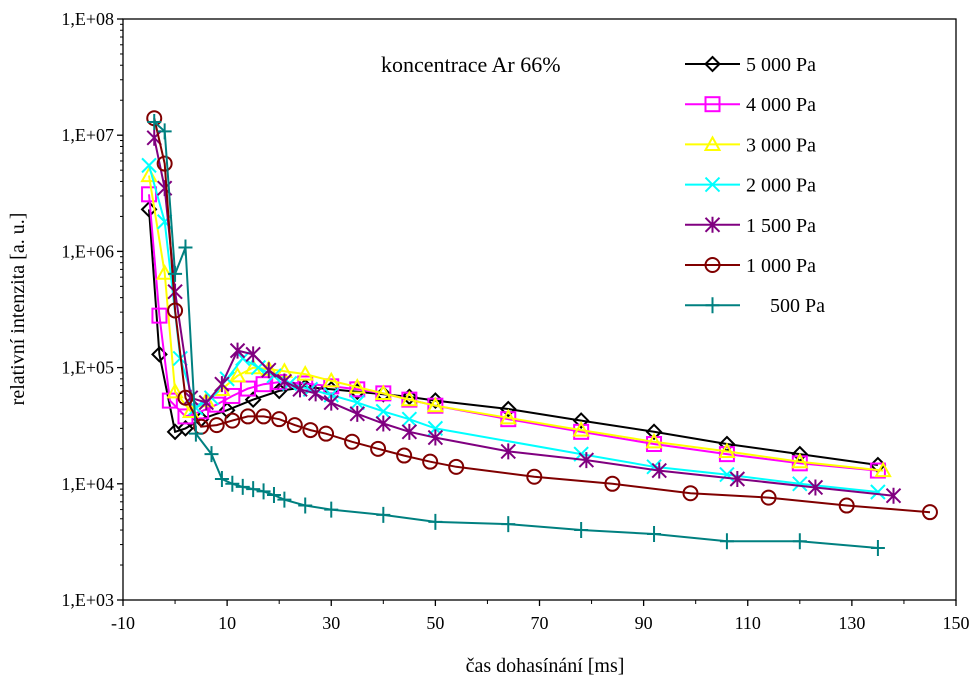 The height and width of the screenshot is (683, 979). Describe the element at coordinates (644, 623) in the screenshot. I see `x-tick-label: 90` at that location.